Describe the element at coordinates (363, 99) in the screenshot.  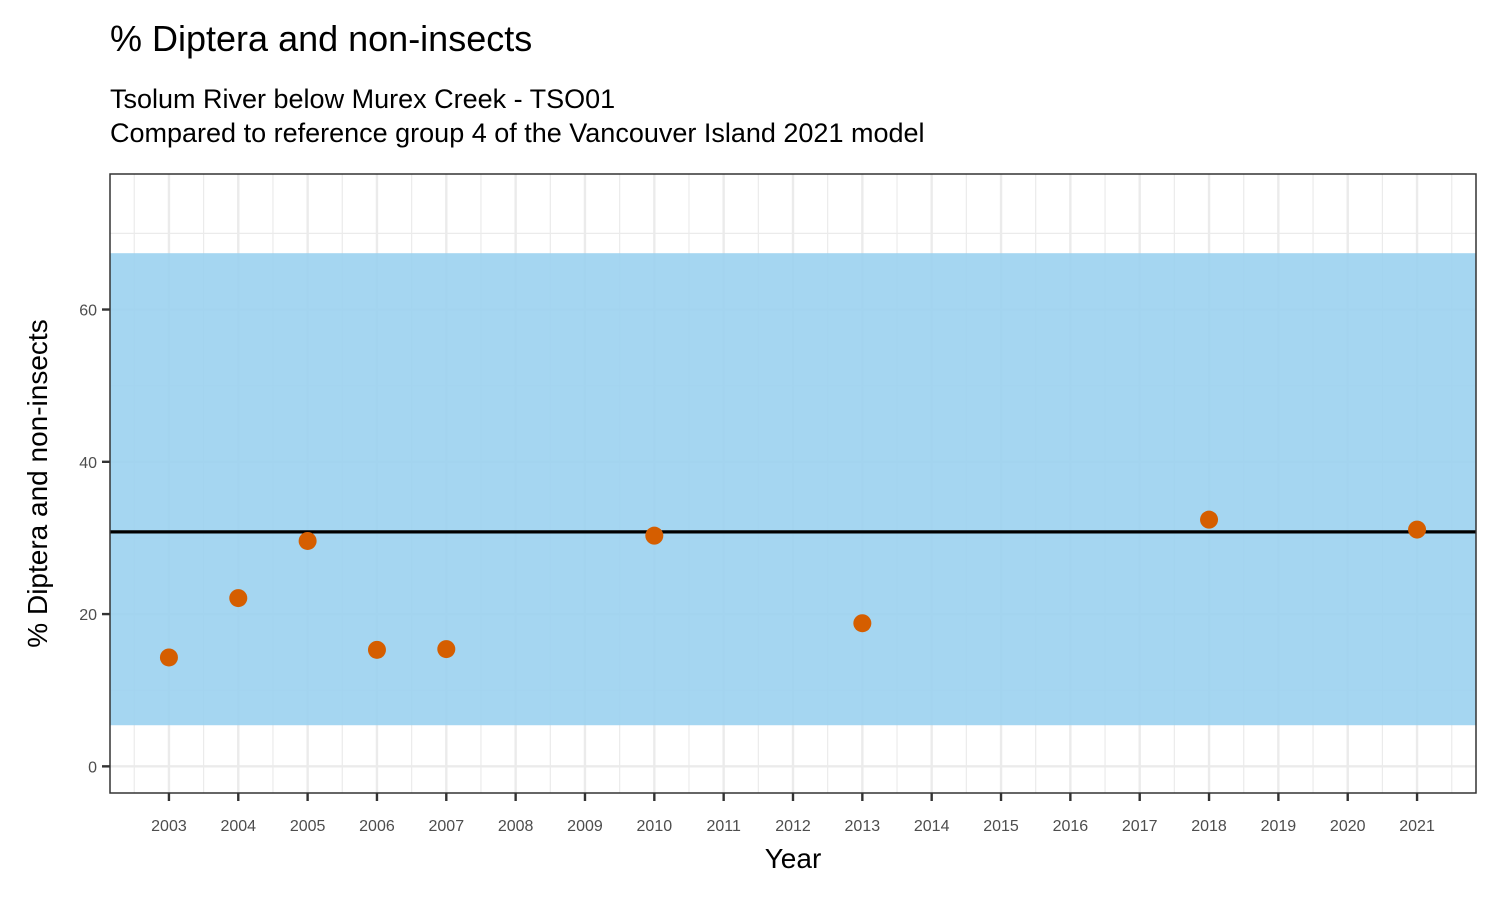
I see `subtitle-line-site: Tsolum River below Murex Creek - TSO01` at that location.